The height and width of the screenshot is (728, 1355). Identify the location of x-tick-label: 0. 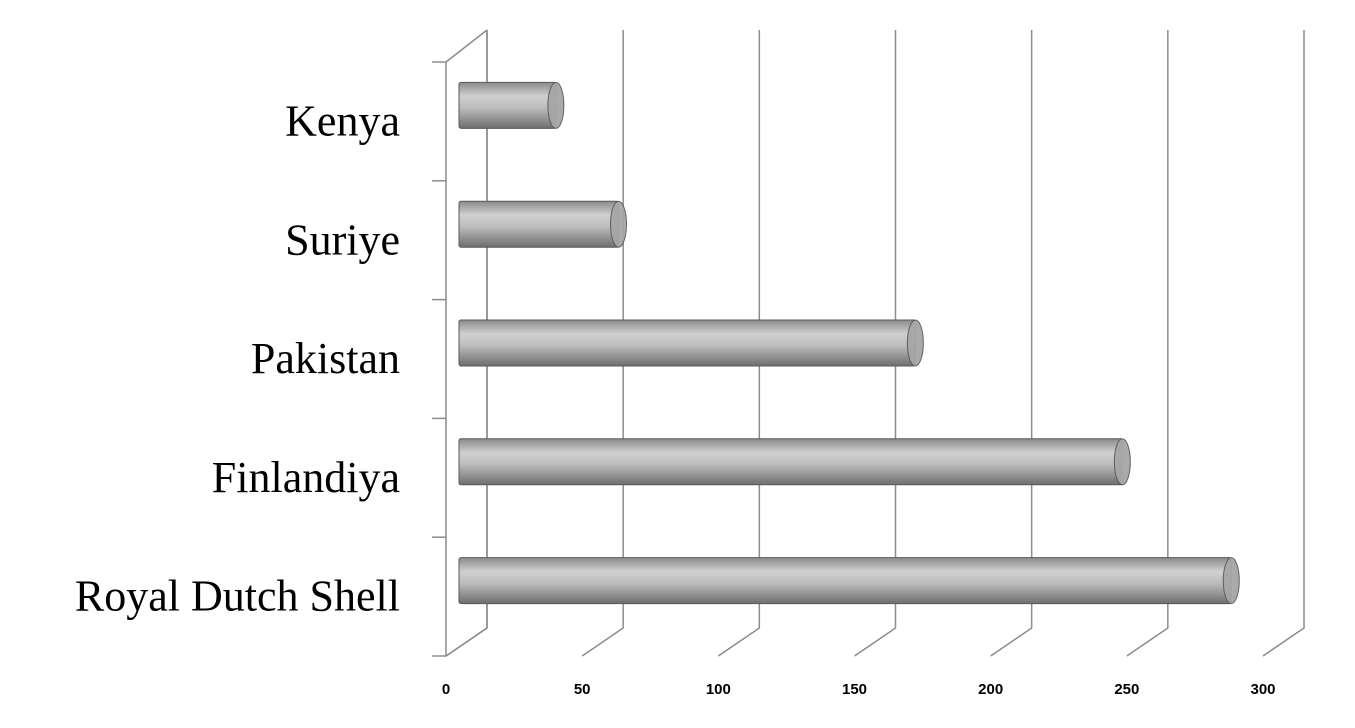
(446, 689).